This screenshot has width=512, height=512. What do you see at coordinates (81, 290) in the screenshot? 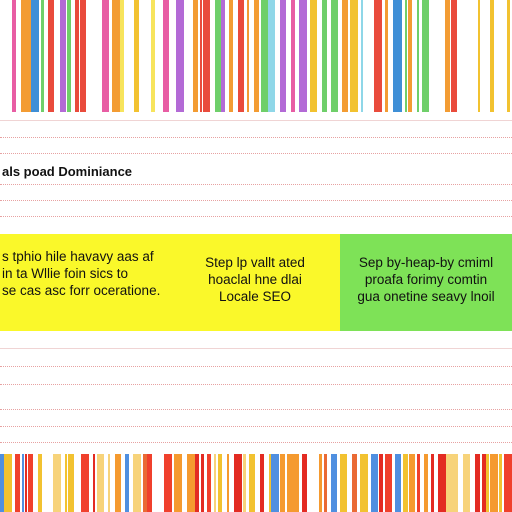
I see `panel-text-line: se cas asc forr oceratione.` at bounding box center [81, 290].